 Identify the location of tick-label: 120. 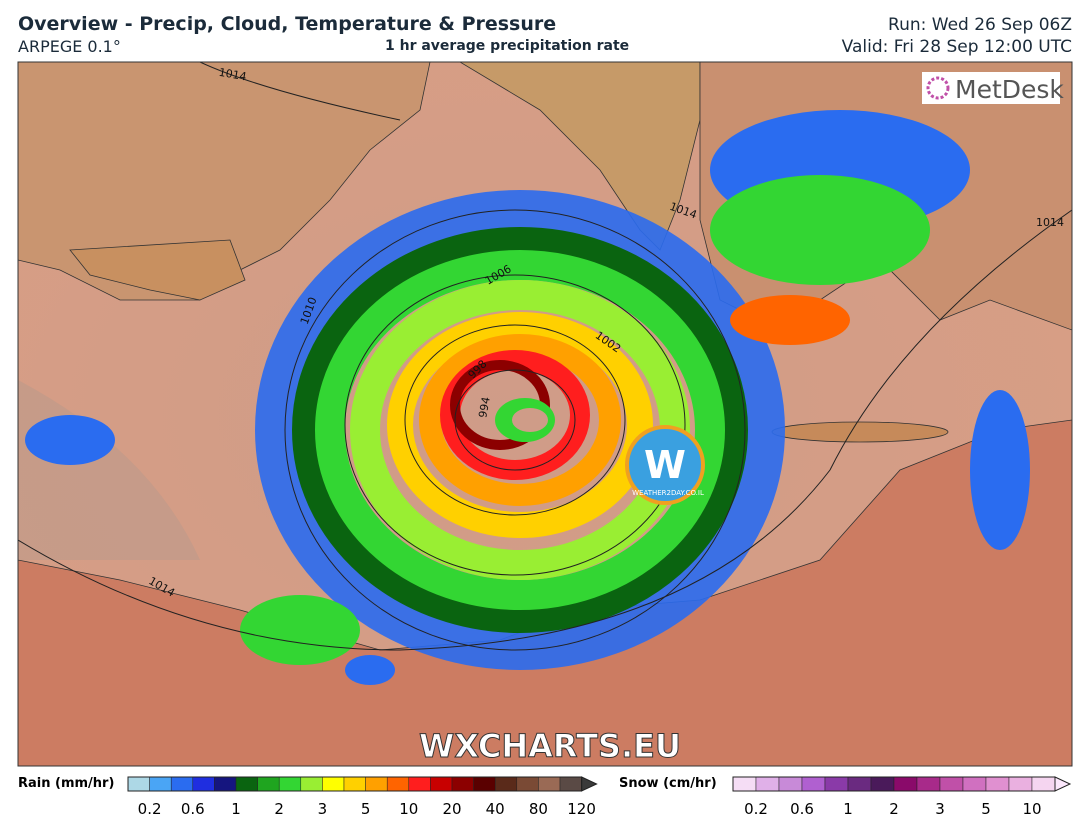
(581, 809).